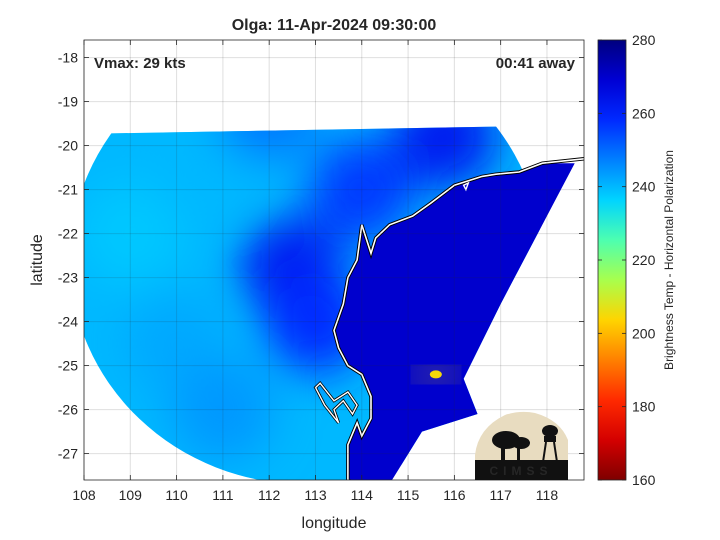  Describe the element at coordinates (68, 190) in the screenshot. I see `y-tick-label: -21` at that location.